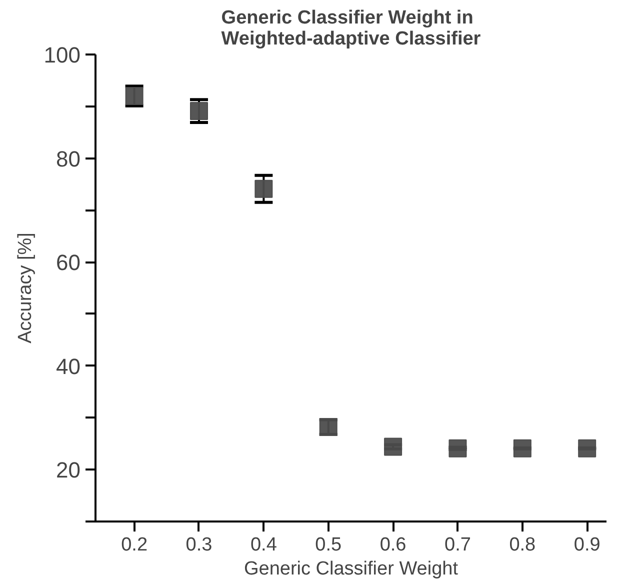 This screenshot has height=582, width=626. I want to click on y-tick-label: 20, so click(68, 470).